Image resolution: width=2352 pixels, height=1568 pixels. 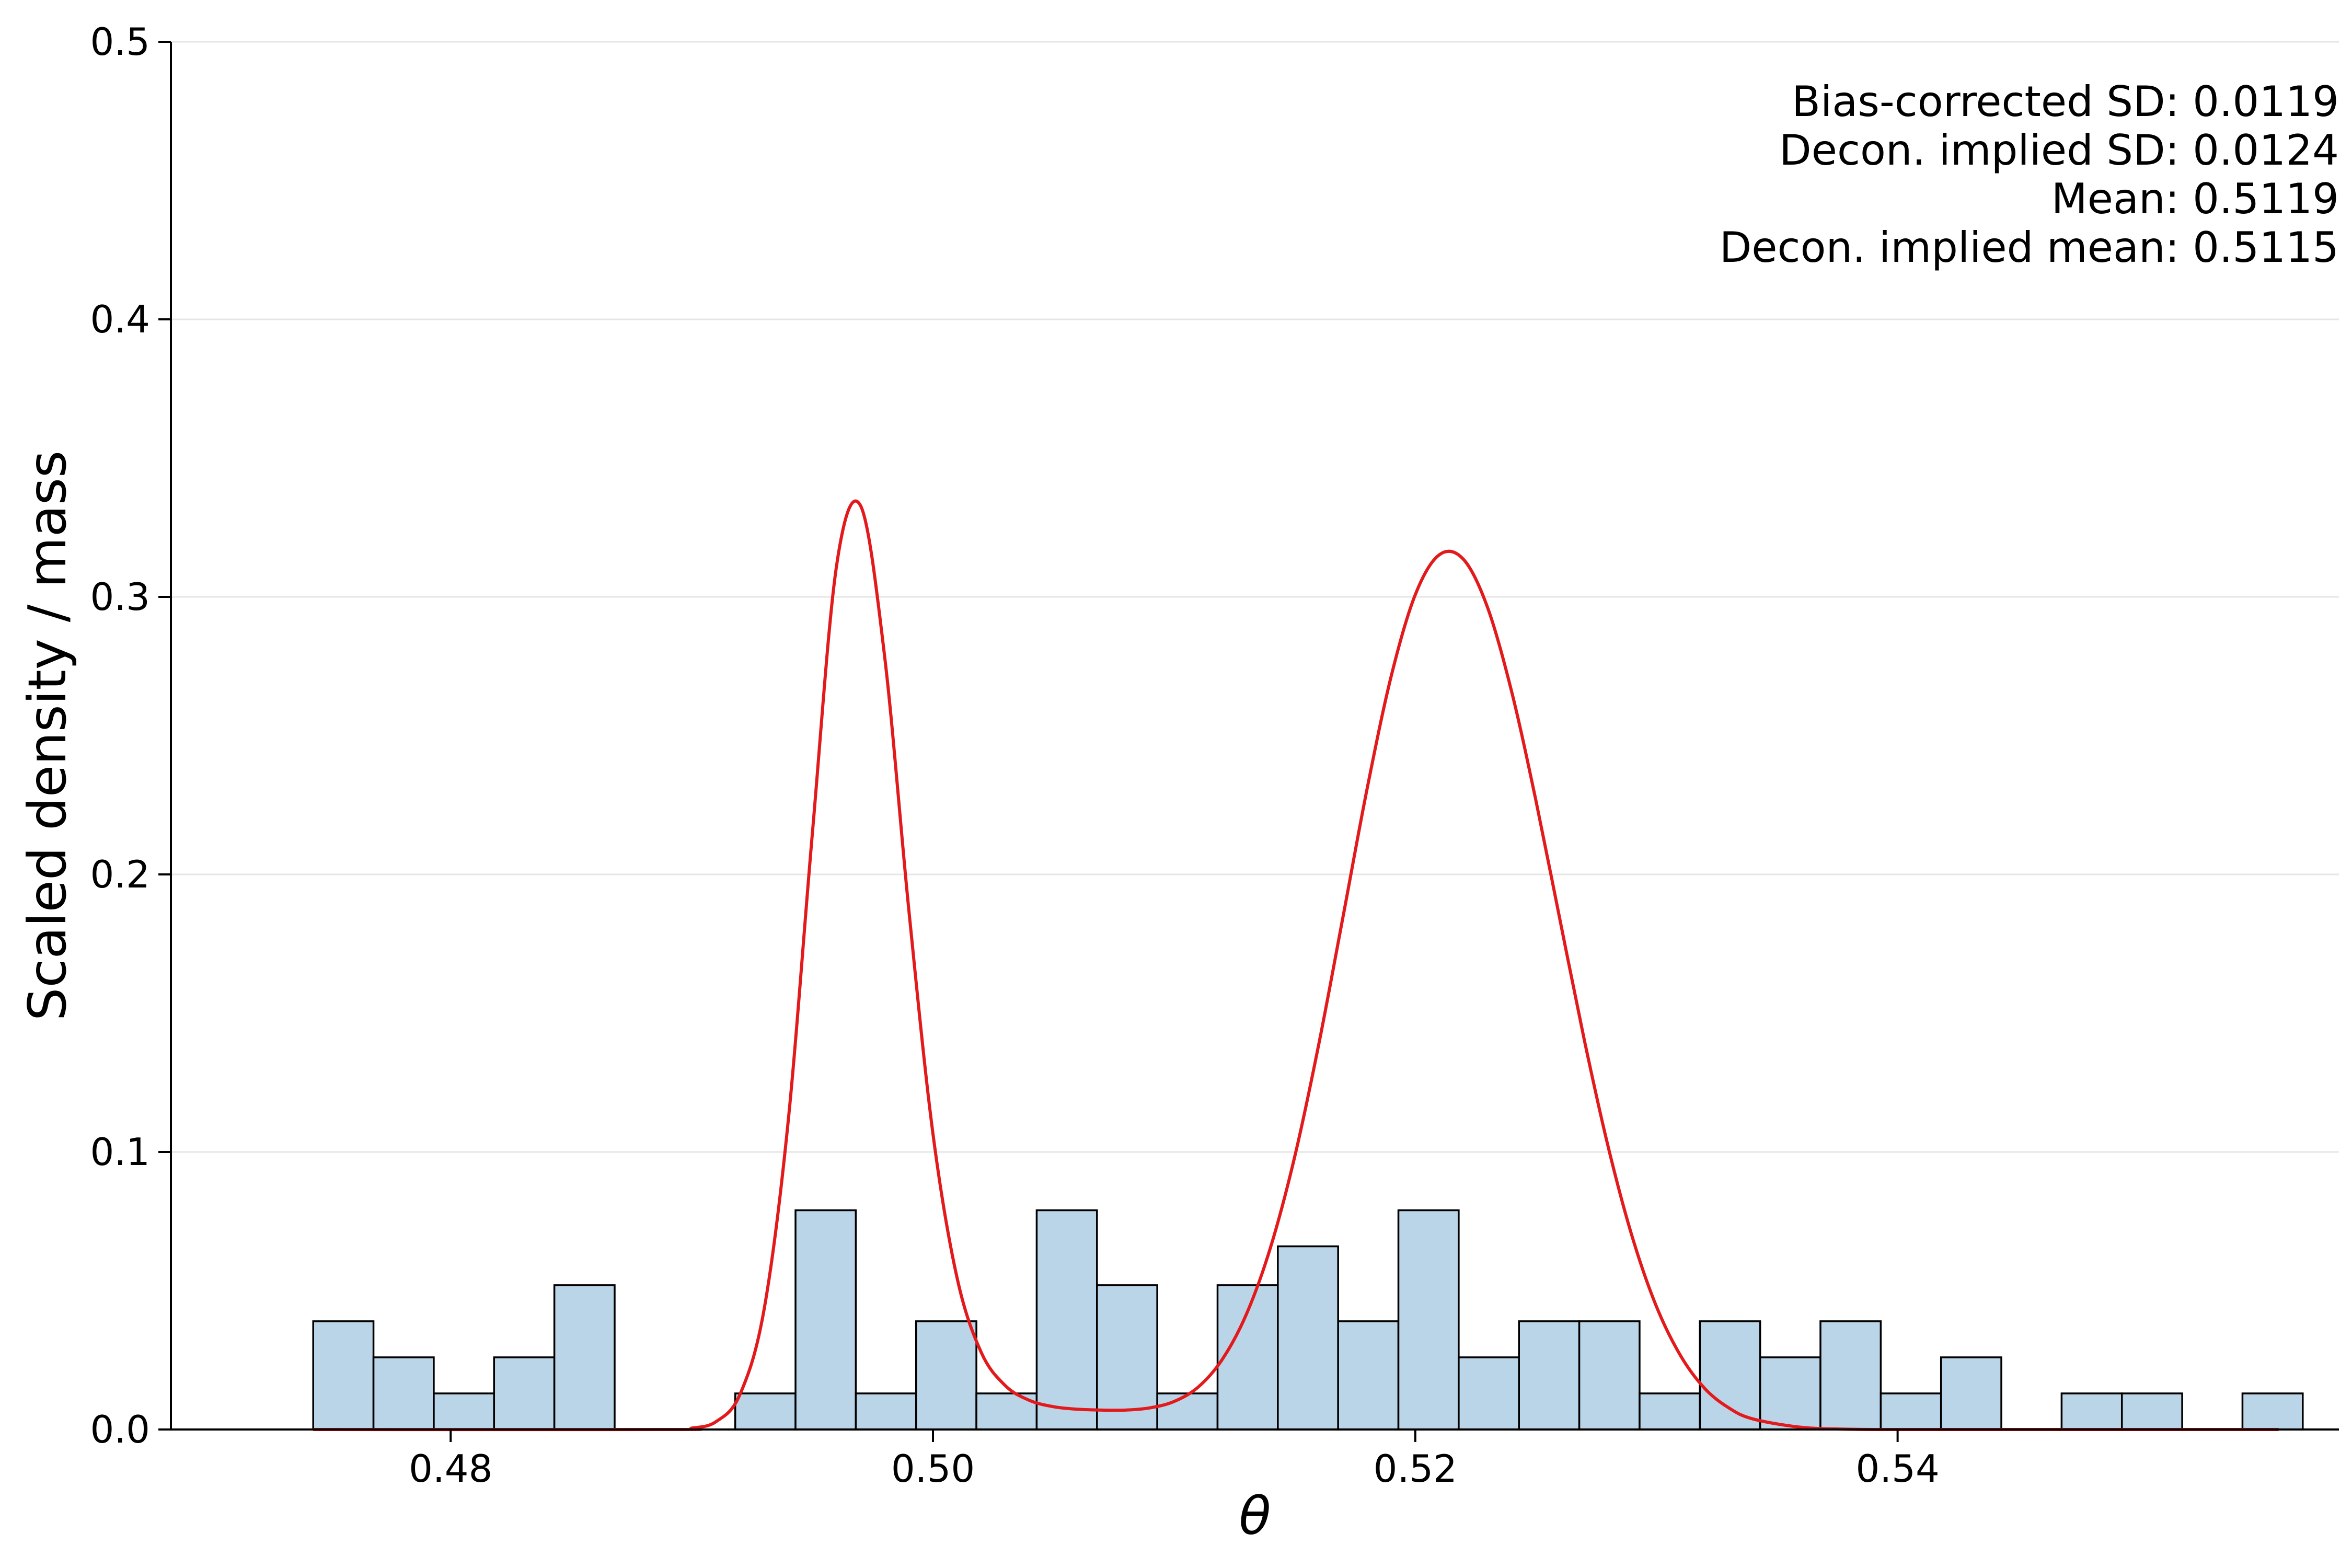 I want to click on y-tick-label: 0.2, so click(x=120, y=874).